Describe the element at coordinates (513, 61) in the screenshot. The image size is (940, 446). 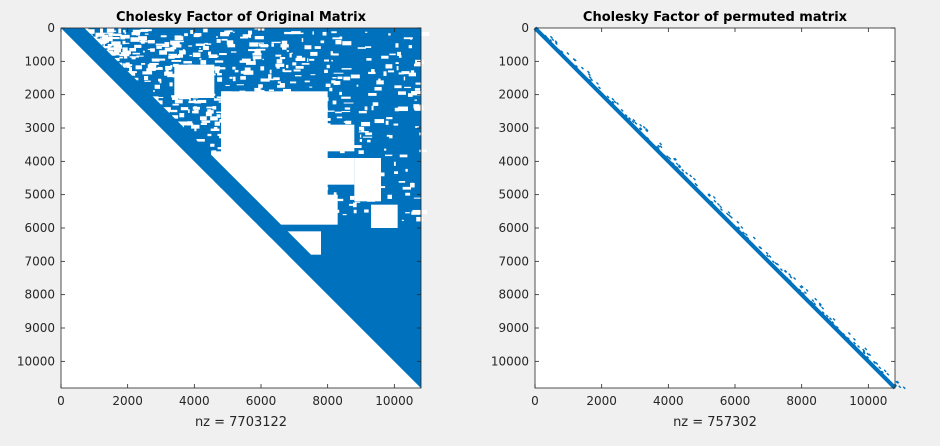
I see `y-tick-label: 1000` at that location.